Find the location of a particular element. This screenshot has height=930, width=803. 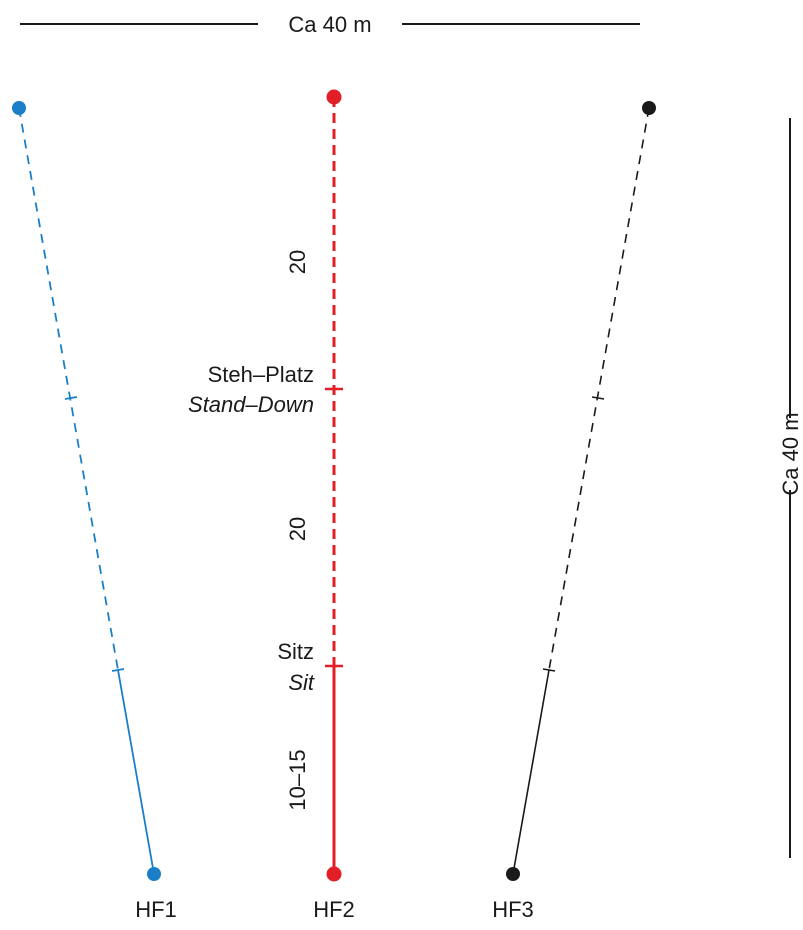

top-dimension: Ca 40 m is located at coordinates (330, 24).